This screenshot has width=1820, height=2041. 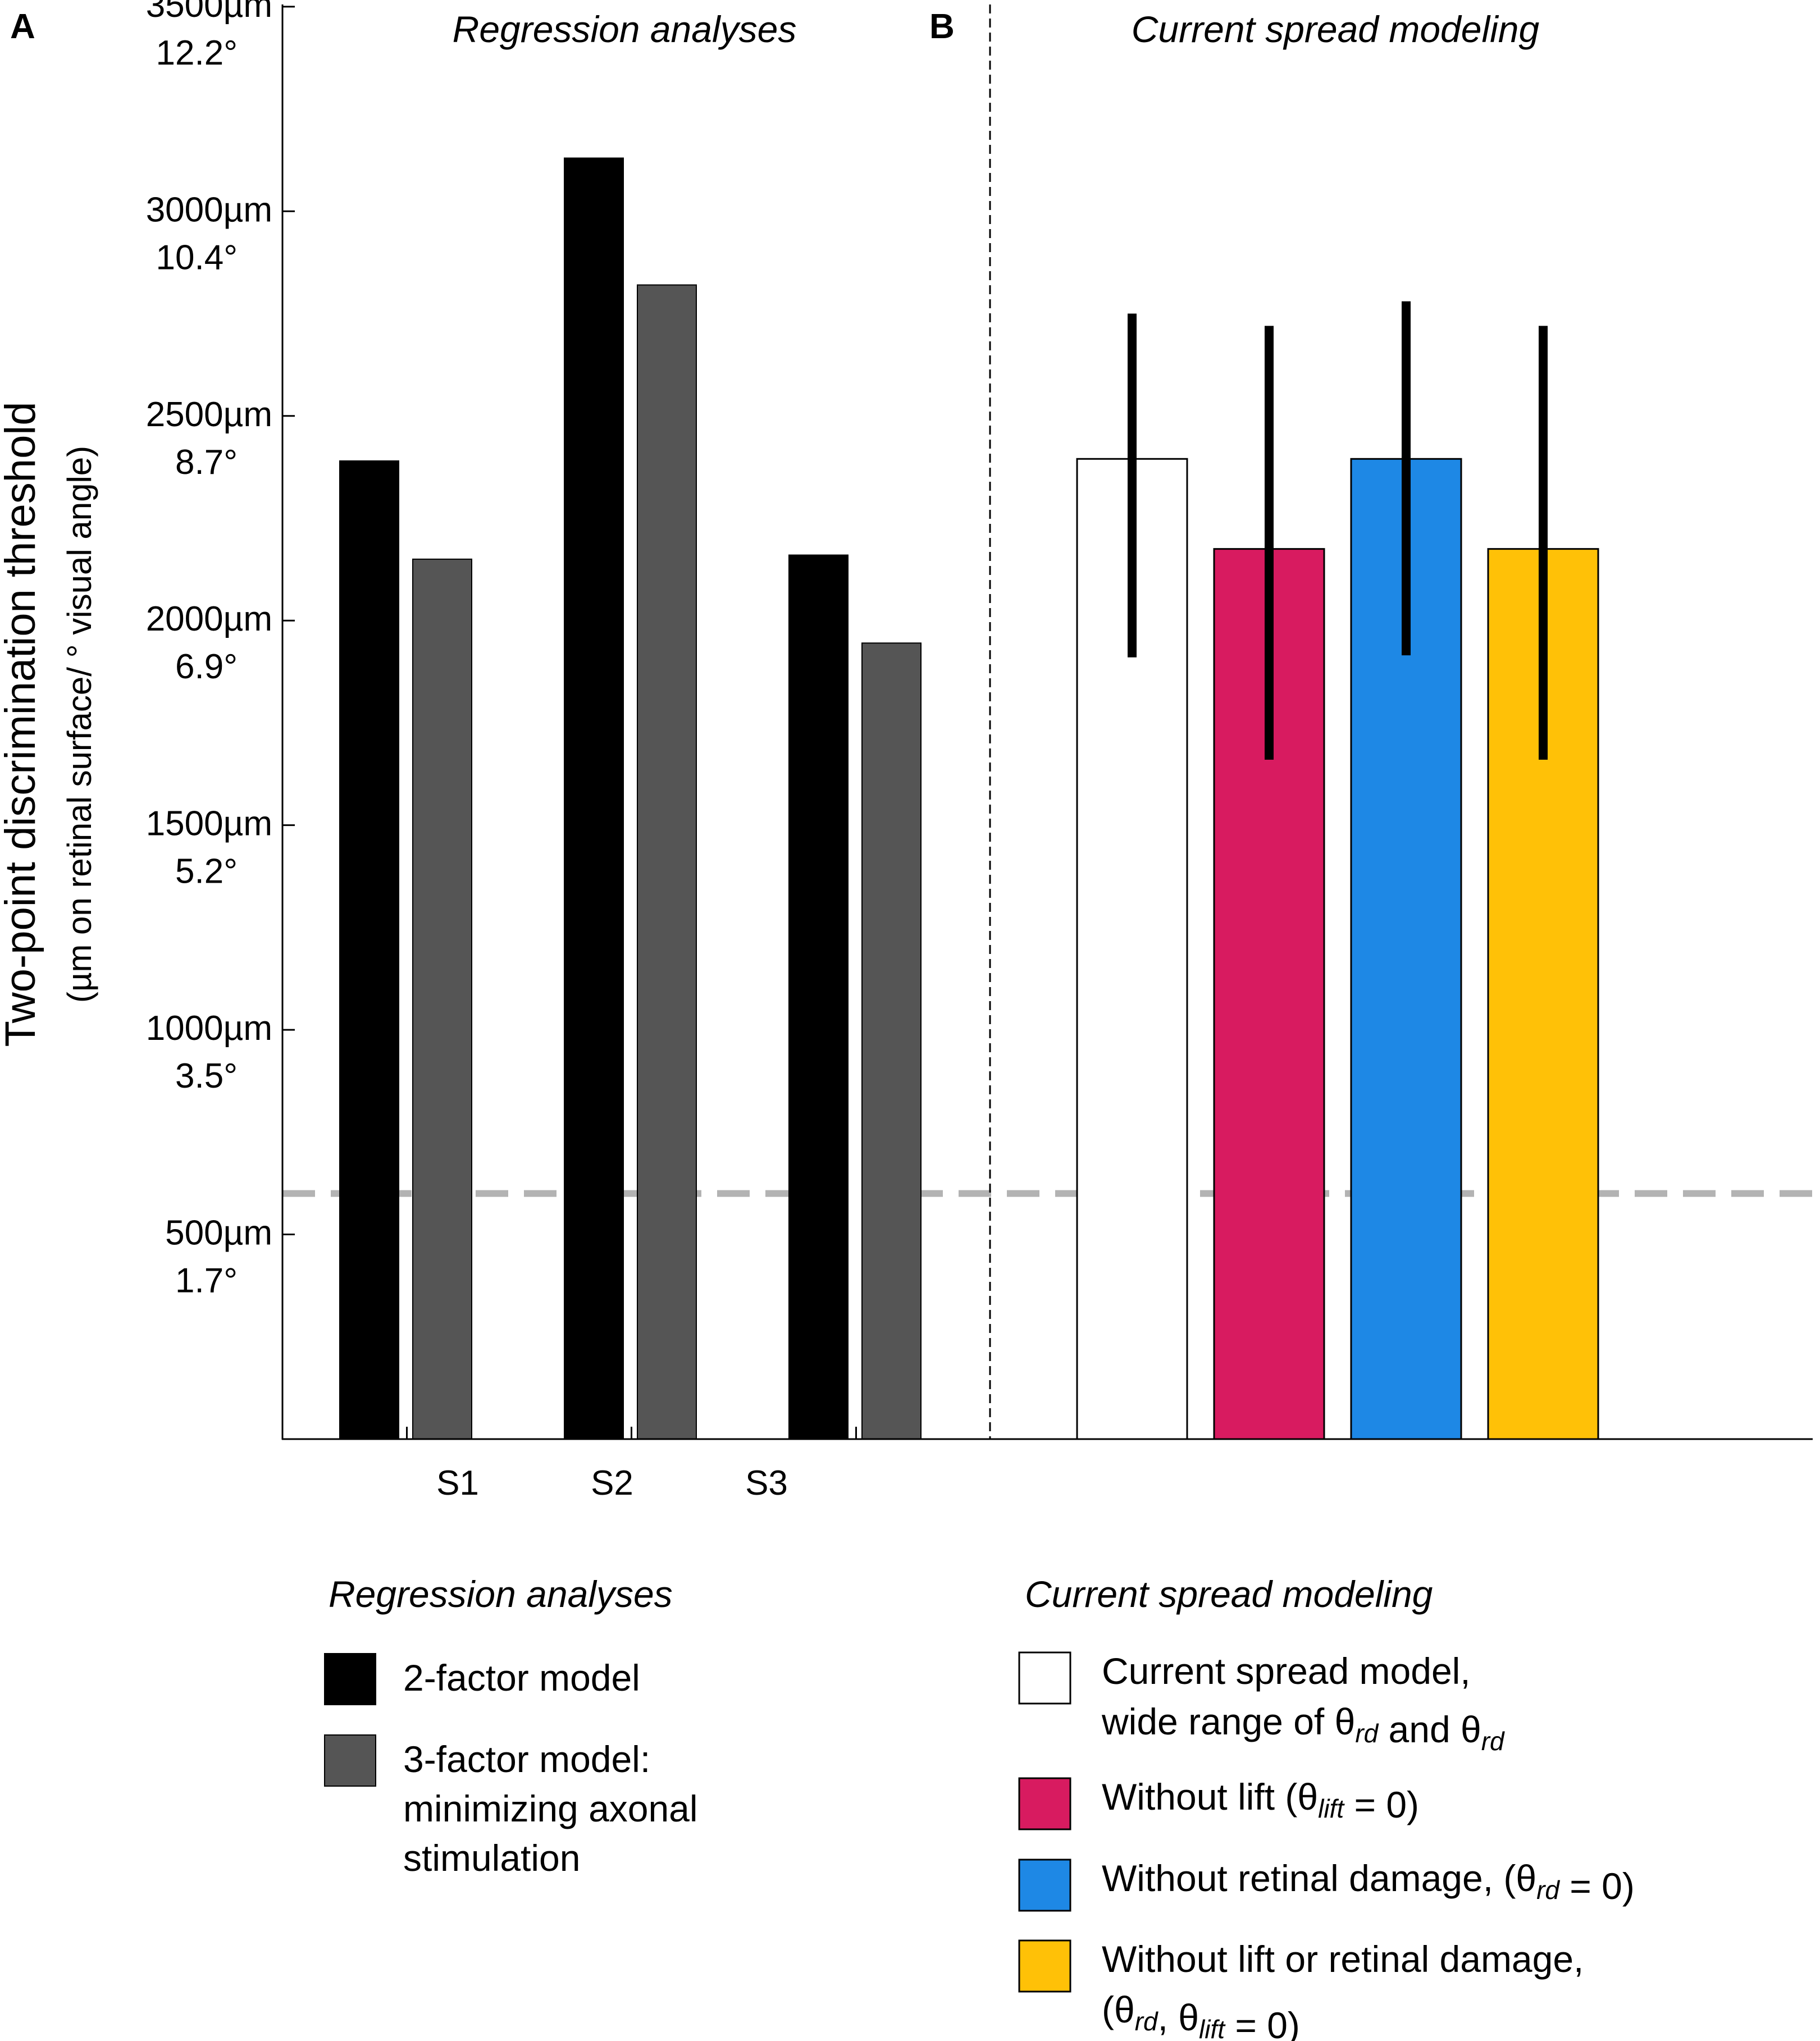 I want to click on label-text: Without lift (θ, so click(x=1210, y=1797).